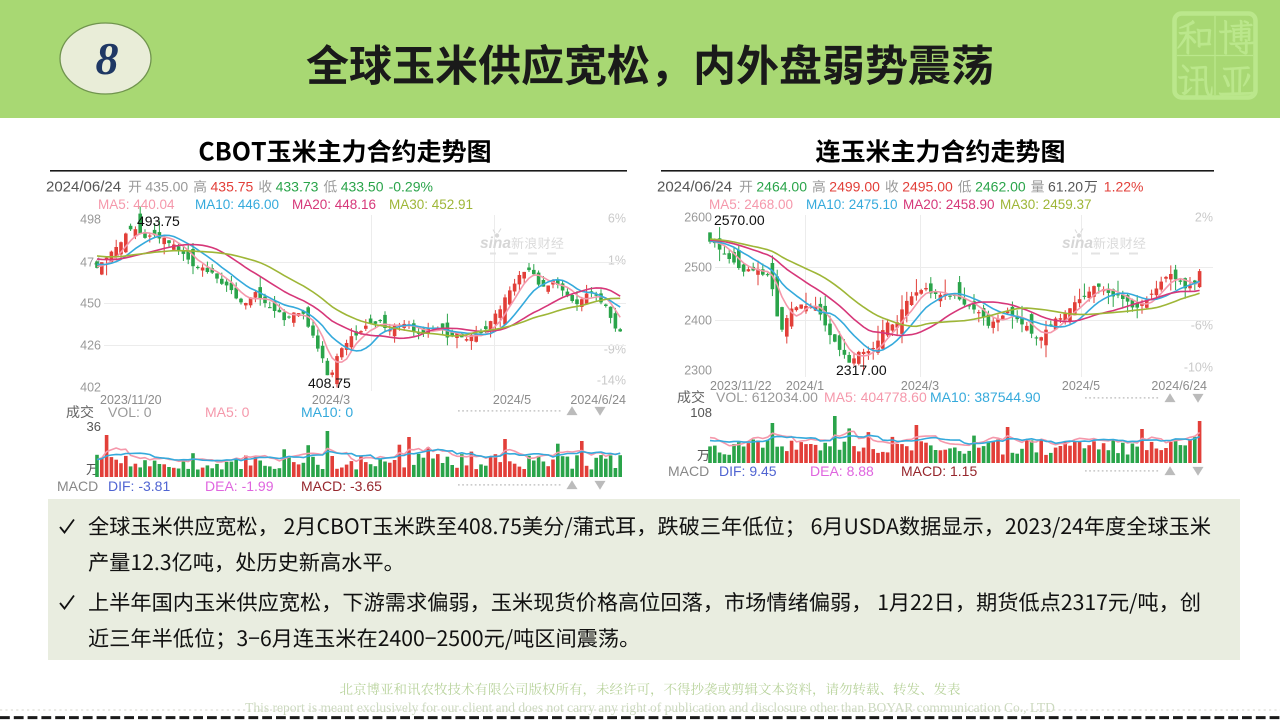  What do you see at coordinates (751, 204) in the screenshot?
I see `svg-text: MA5: 2468.00` at bounding box center [751, 204].